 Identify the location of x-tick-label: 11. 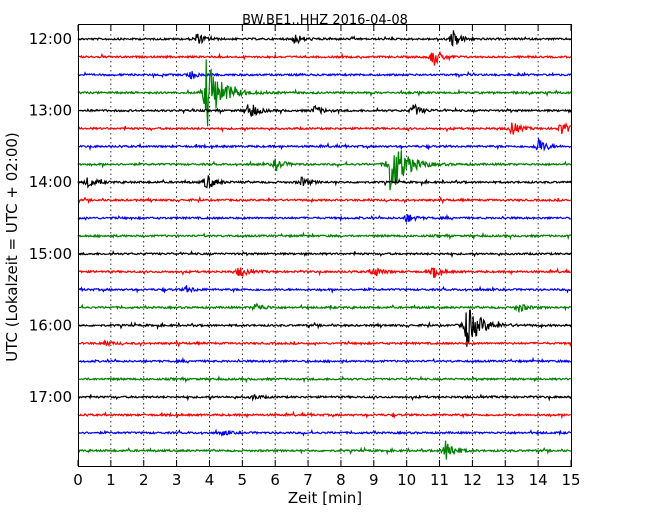
(439, 480).